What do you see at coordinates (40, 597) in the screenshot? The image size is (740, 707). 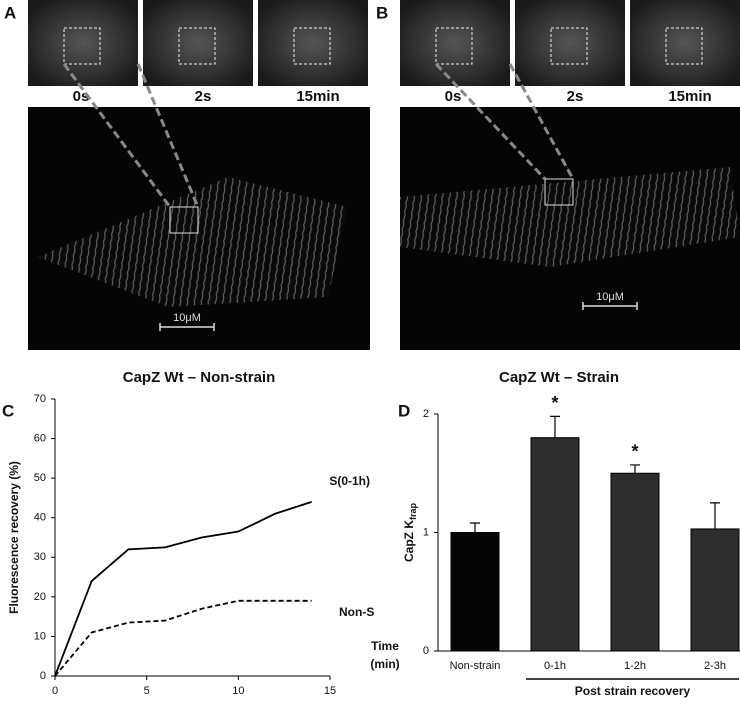 I see `y-tick-label: 20` at bounding box center [40, 597].